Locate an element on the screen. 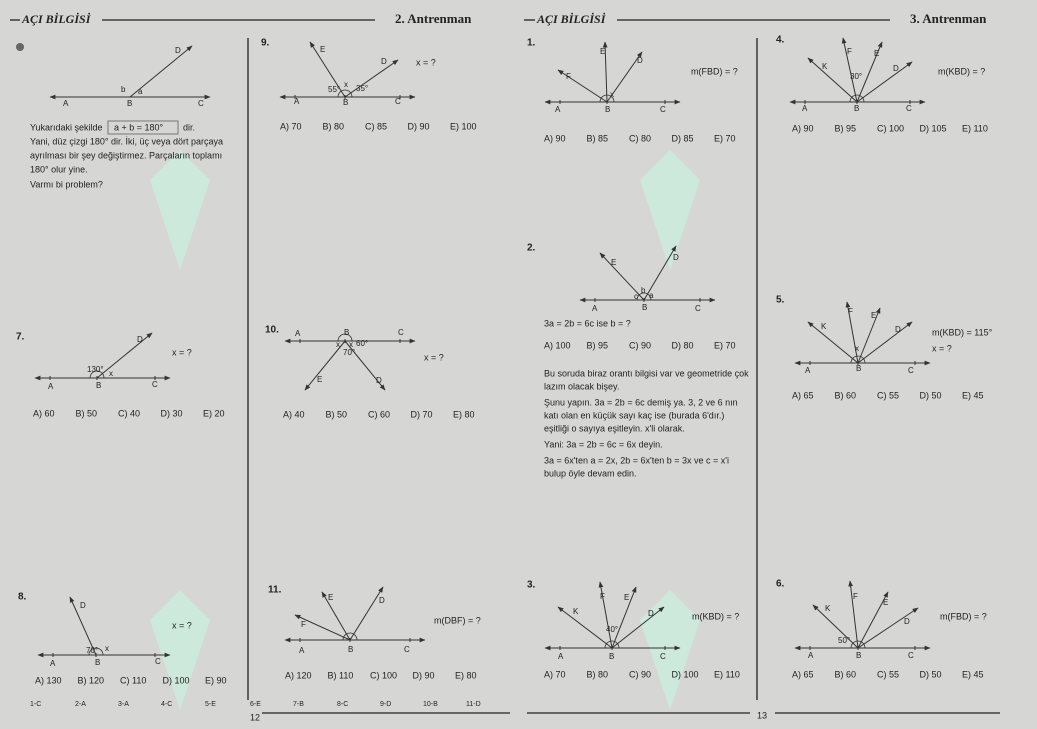 The height and width of the screenshot is (729, 1037). diagram-label: 50° is located at coordinates (844, 640).